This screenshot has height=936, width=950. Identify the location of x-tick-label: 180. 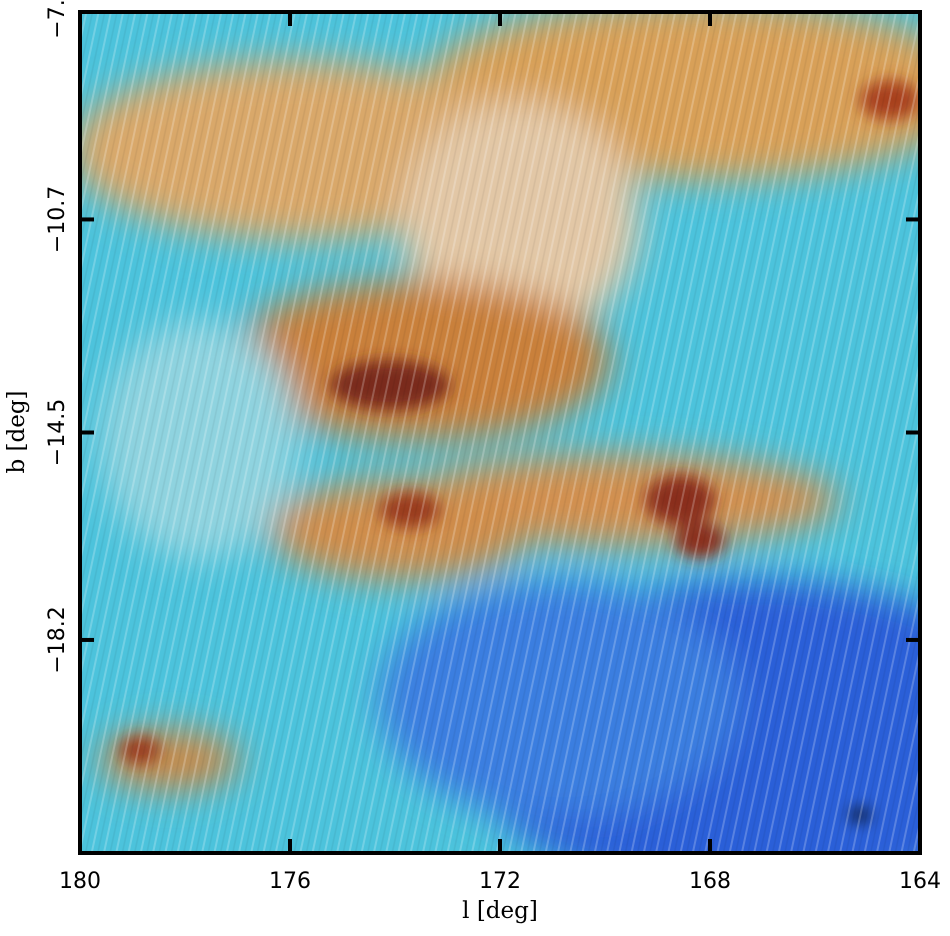
(80, 881).